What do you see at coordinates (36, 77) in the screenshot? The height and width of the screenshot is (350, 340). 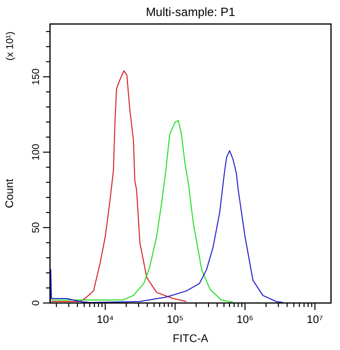 I see `y-tick-label: 150` at bounding box center [36, 77].